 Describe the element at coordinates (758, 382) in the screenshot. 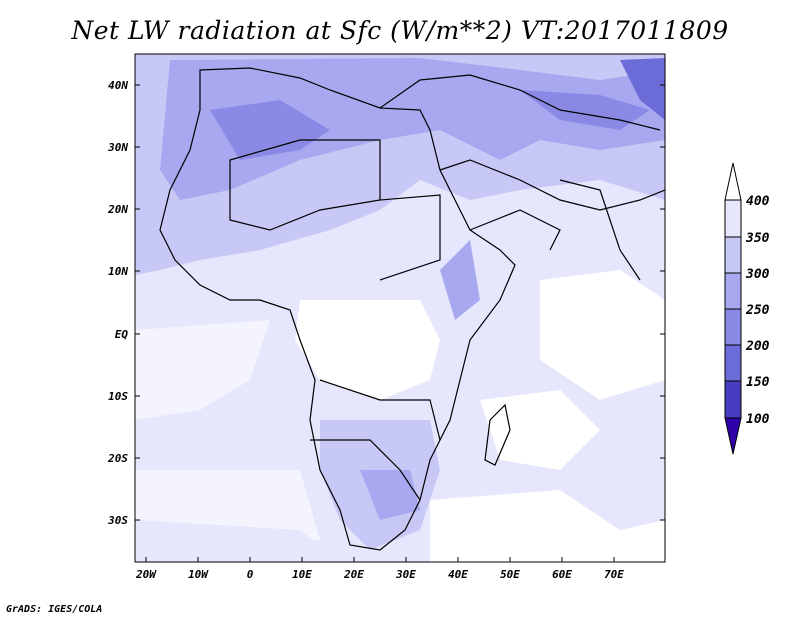

I see `colorbar-label: 150` at that location.